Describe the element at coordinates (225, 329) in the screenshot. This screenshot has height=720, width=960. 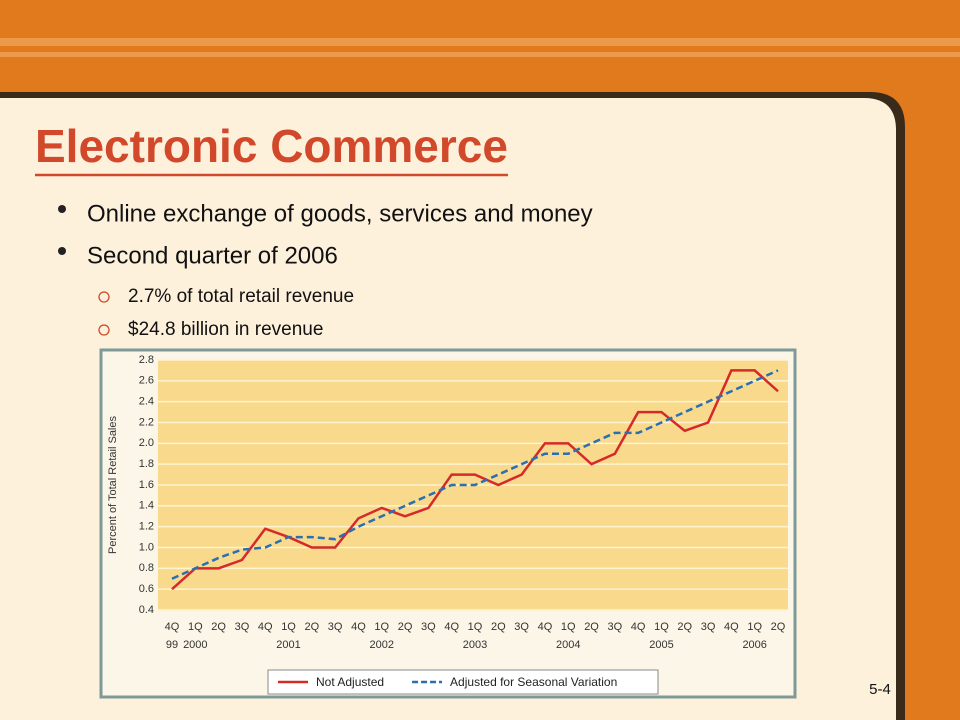
I see `sub-bullet-text: $24.8 billion in revenue` at that location.